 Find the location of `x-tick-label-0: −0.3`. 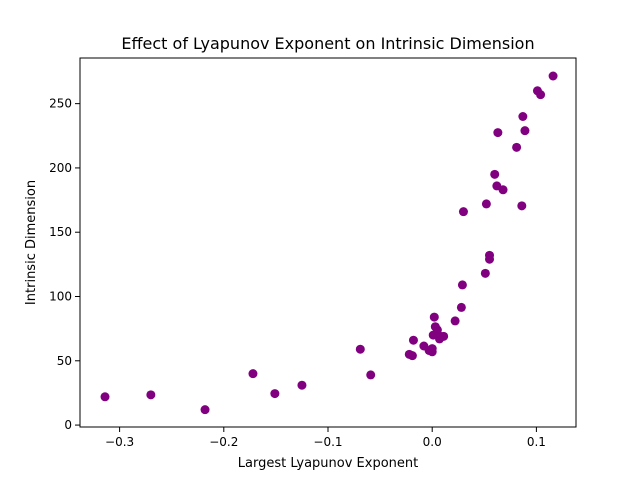

x-tick-label-0: −0.3 is located at coordinates (119, 442).